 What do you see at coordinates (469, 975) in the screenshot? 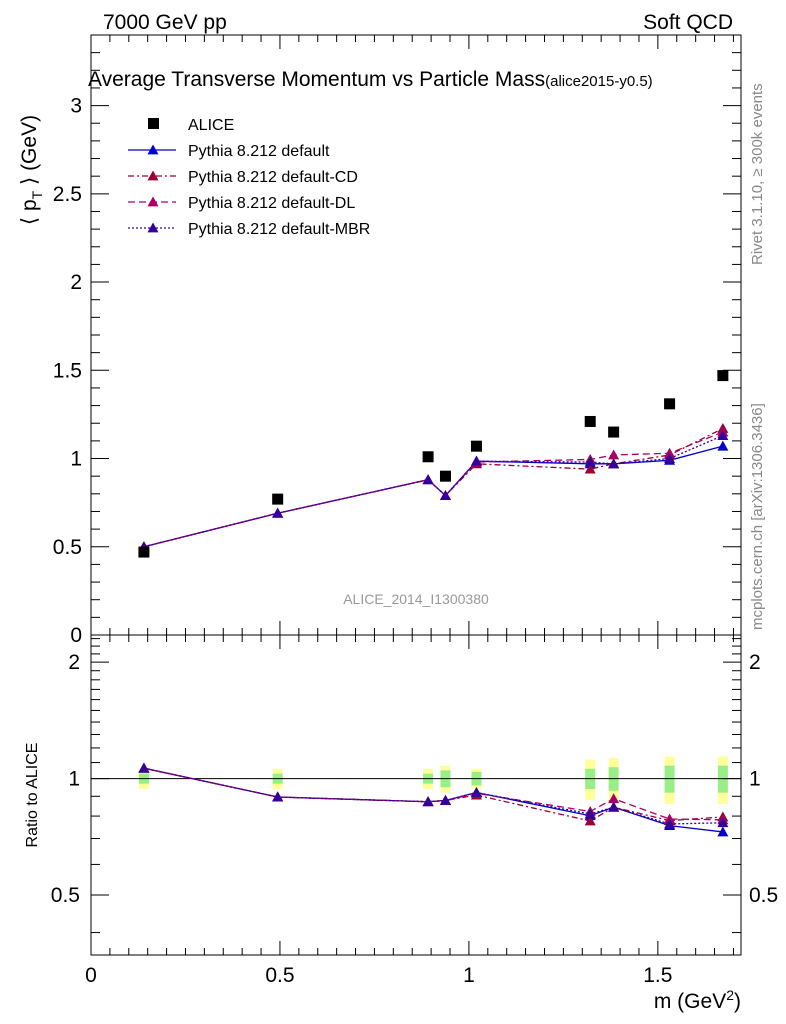
I see `x-tick-label: 1` at bounding box center [469, 975].